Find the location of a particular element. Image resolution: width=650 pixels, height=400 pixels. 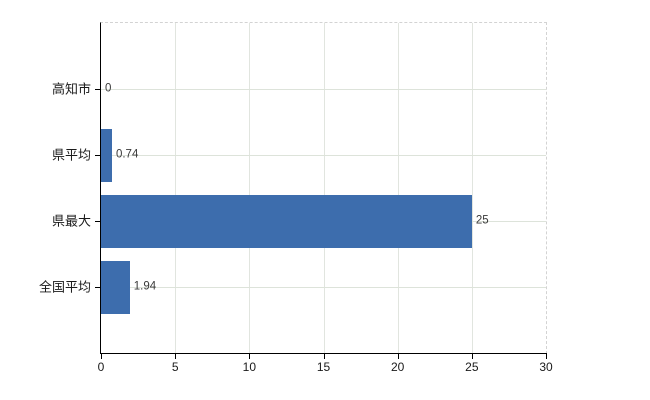

x-tick-label: 15 is located at coordinates (323, 367).